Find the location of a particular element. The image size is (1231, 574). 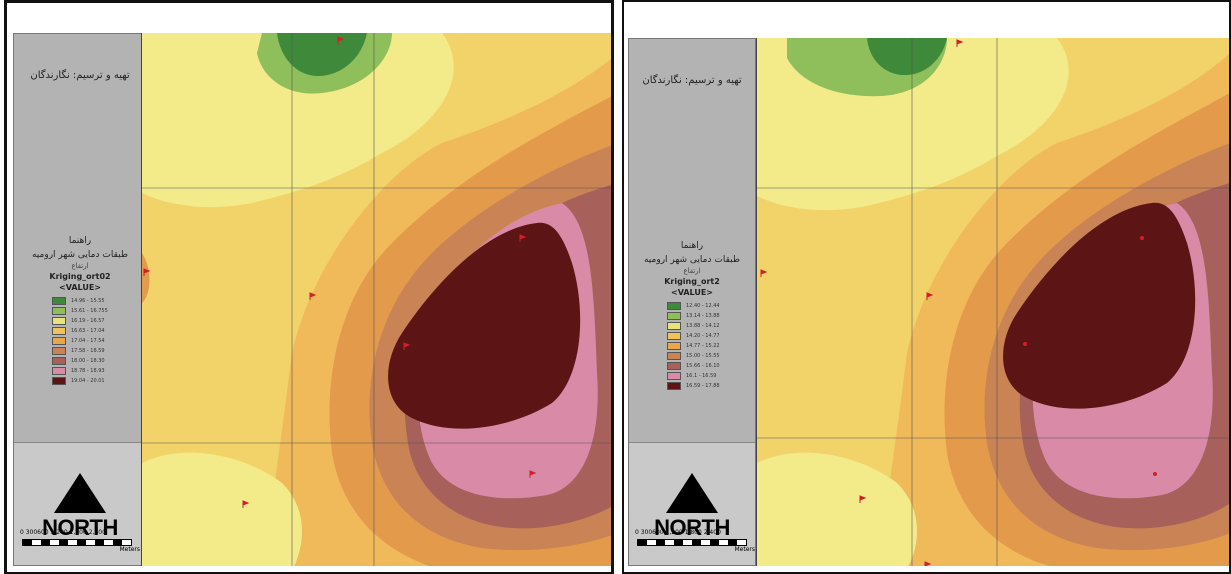

legend-item: 16.63 - 17.04 is located at coordinates (95, 330).